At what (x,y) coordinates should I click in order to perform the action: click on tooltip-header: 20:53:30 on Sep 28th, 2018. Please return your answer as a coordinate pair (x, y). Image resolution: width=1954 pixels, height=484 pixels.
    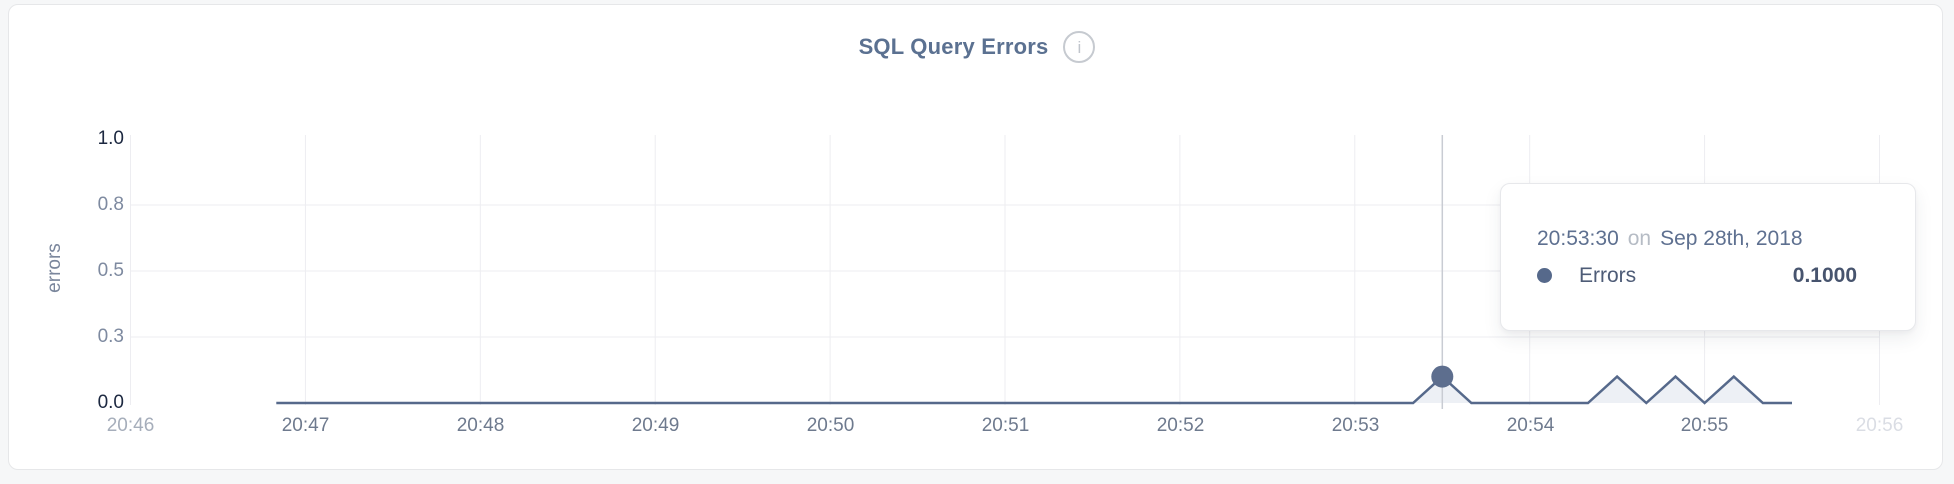
    Looking at the image, I should click on (1697, 239).